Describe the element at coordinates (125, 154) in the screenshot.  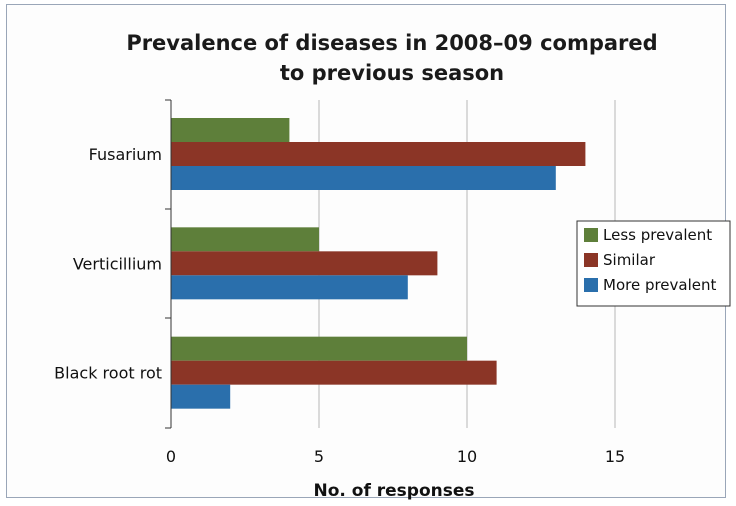
I see `category-label: Fusarium` at that location.